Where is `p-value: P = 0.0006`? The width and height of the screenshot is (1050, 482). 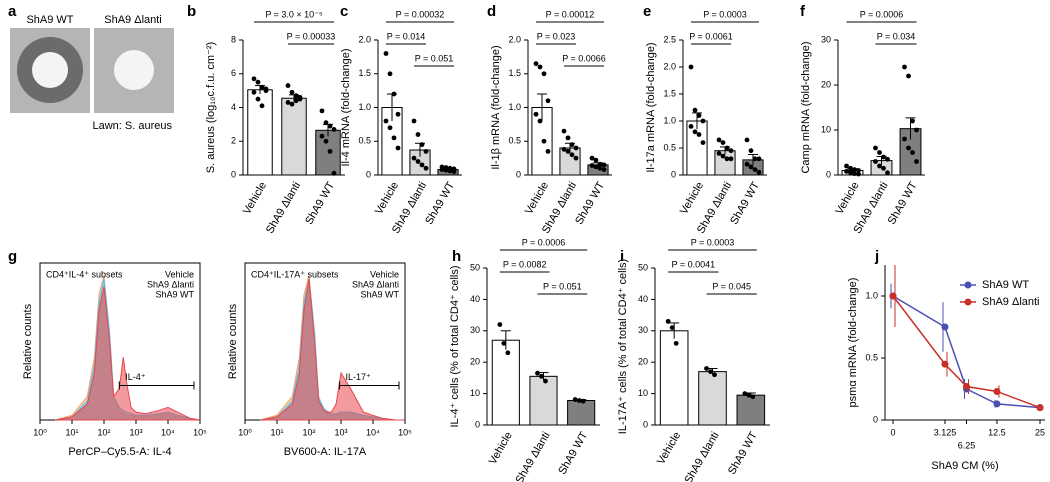 p-value: P = 0.0006 is located at coordinates (544, 242).